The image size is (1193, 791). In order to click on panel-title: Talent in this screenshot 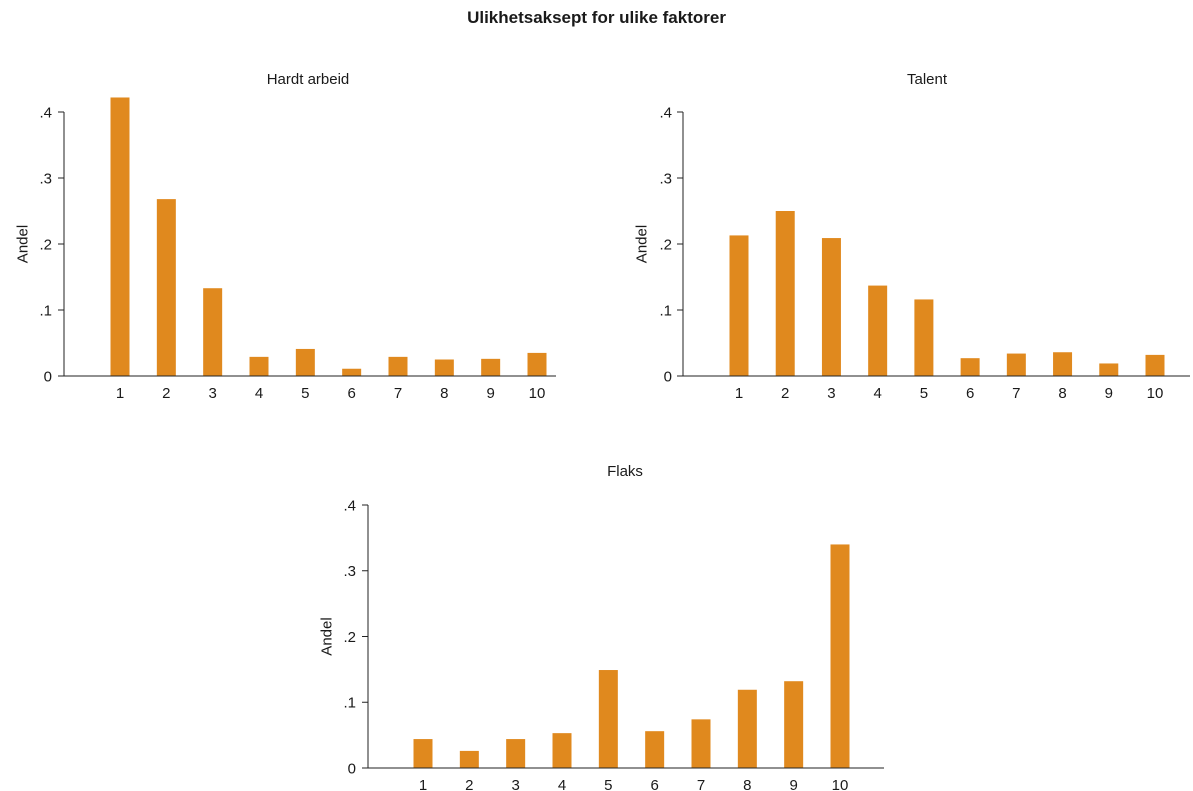, I will do `click(927, 79)`.